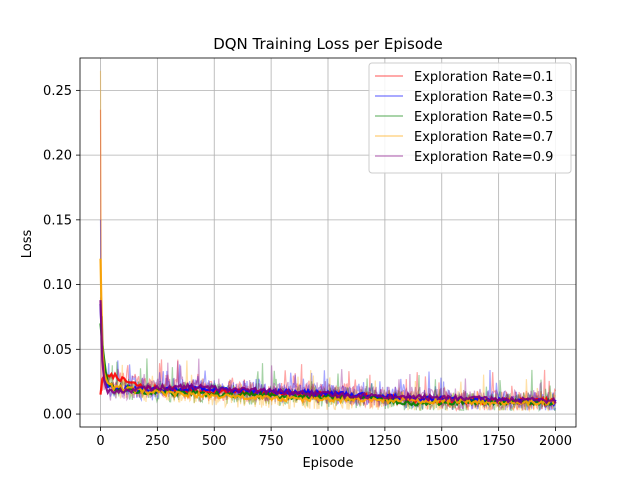  Describe the element at coordinates (271, 441) in the screenshot. I see `x-tick-label: 750` at that location.